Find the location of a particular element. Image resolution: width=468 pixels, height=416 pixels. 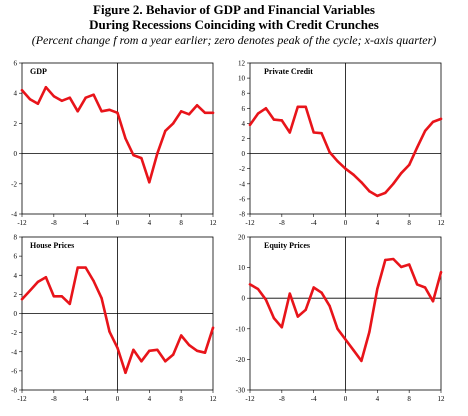

chart2-y-tick-label: 8 is located at coordinates (244, 94).